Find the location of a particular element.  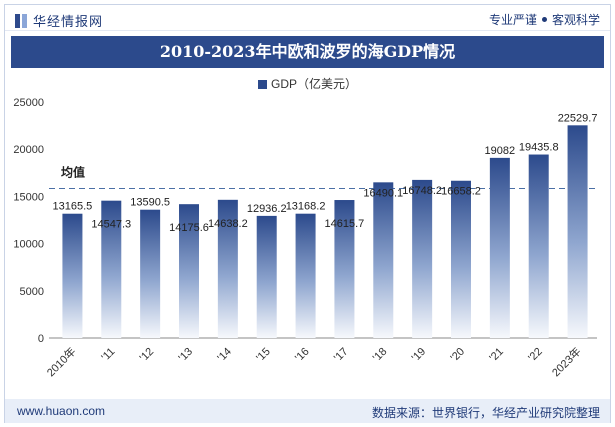

bar-value-label: 14547.3 is located at coordinates (111, 225).